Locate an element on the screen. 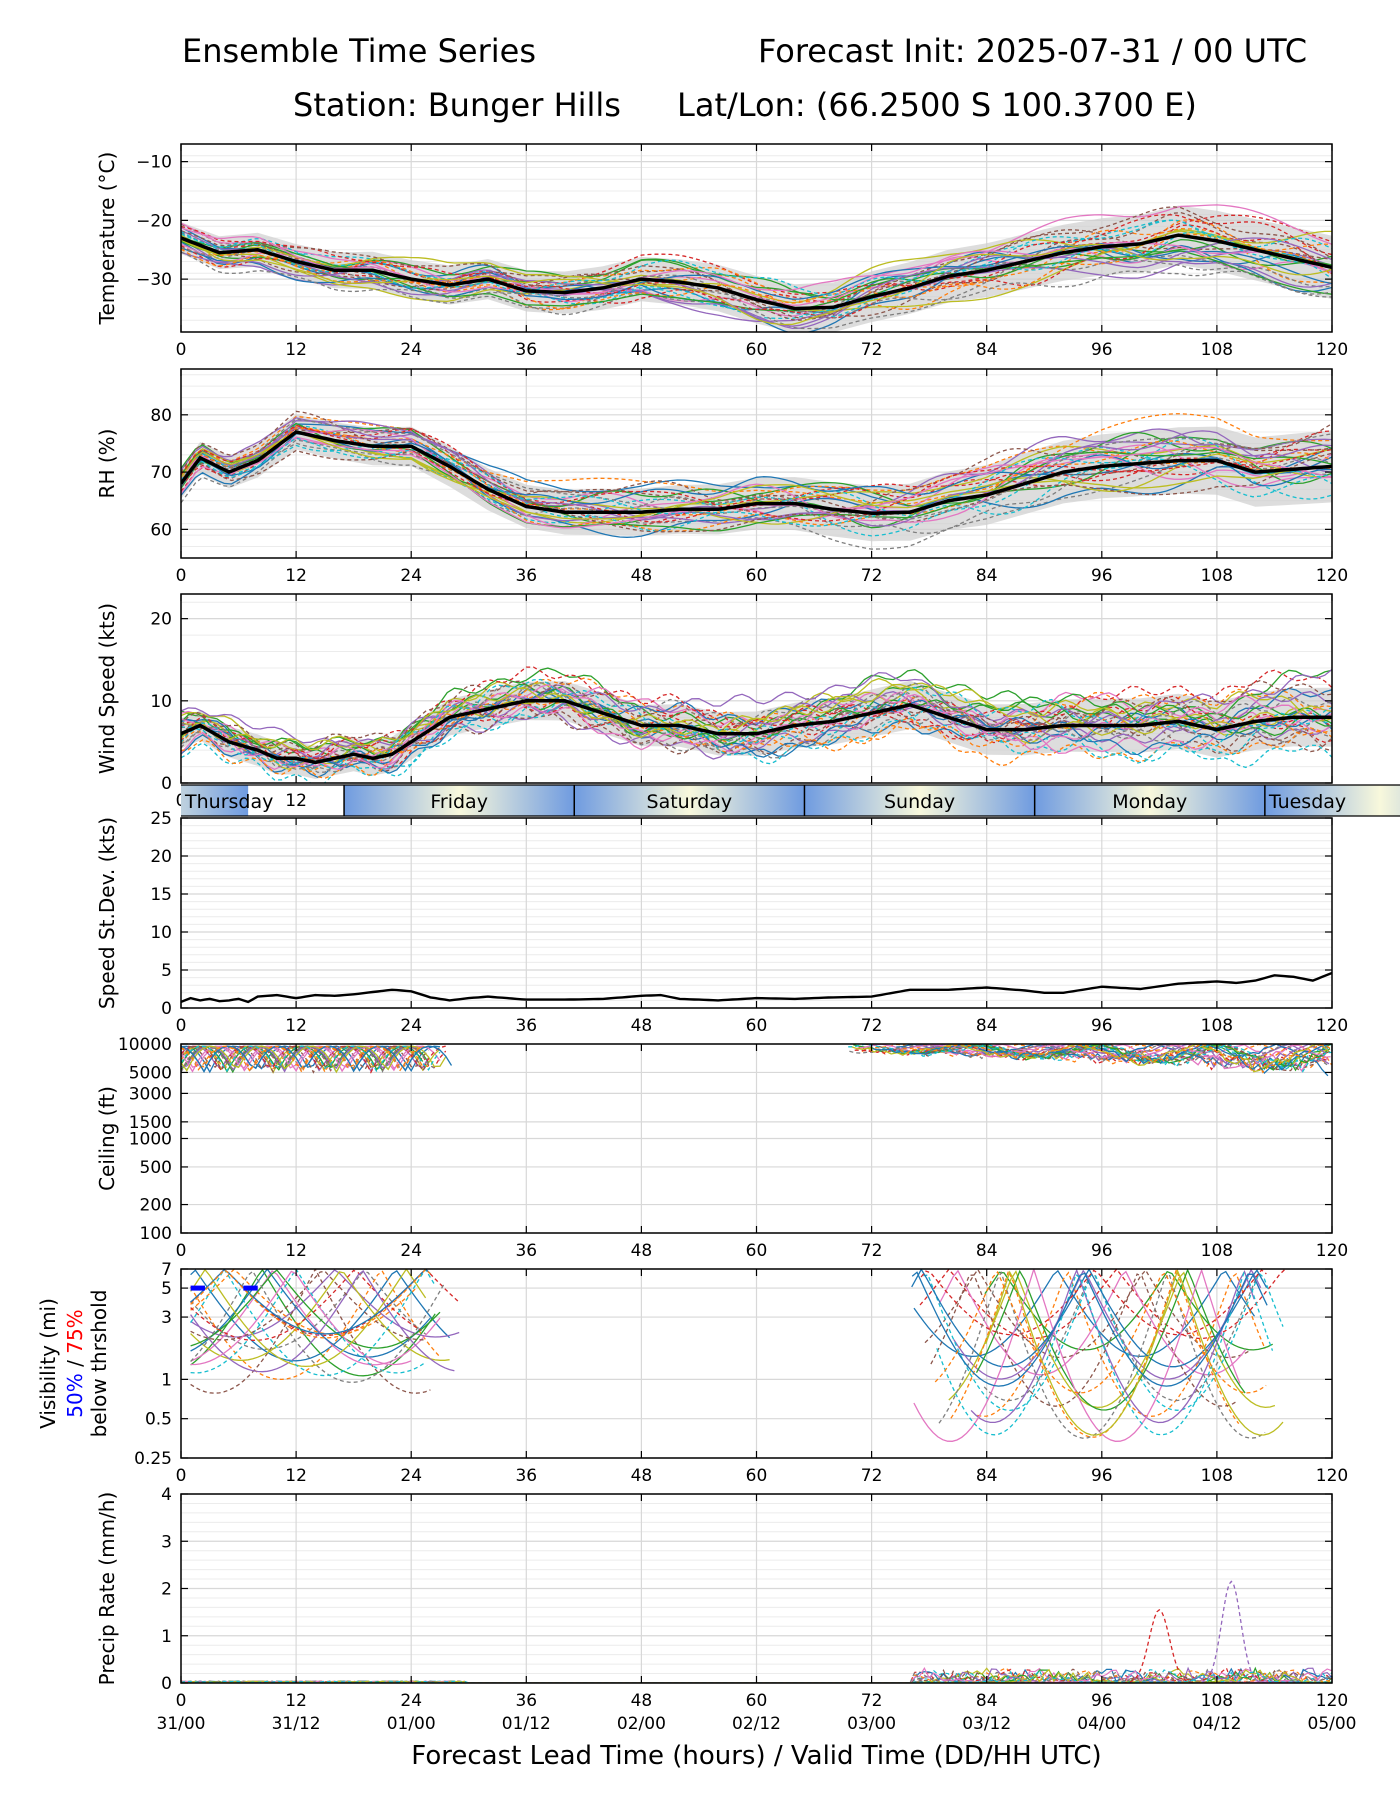  label-75-percent: 75% is located at coordinates (75, 1331).